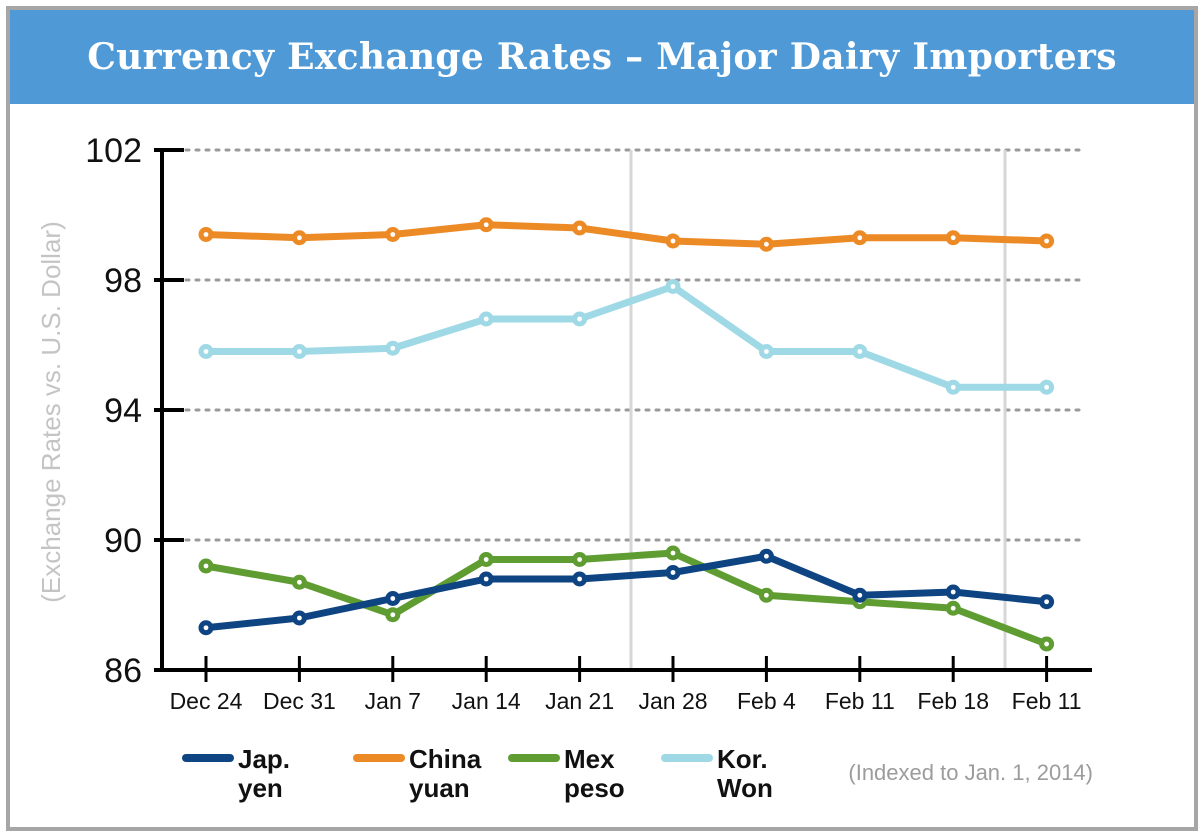 This screenshot has width=1200, height=833. Describe the element at coordinates (123, 411) in the screenshot. I see `y-tick-label: 94` at that location.